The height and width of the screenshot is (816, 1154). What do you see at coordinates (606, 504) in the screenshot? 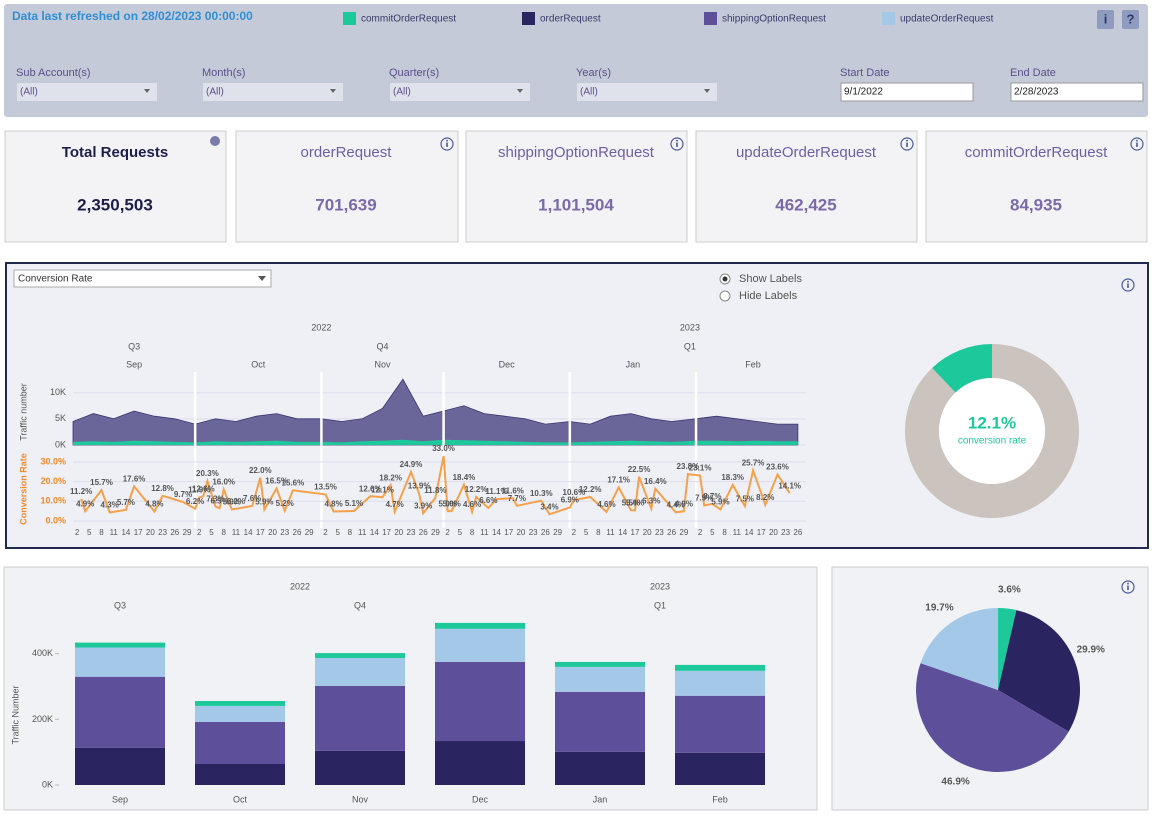
I see `data-label: 4.6%` at bounding box center [606, 504].